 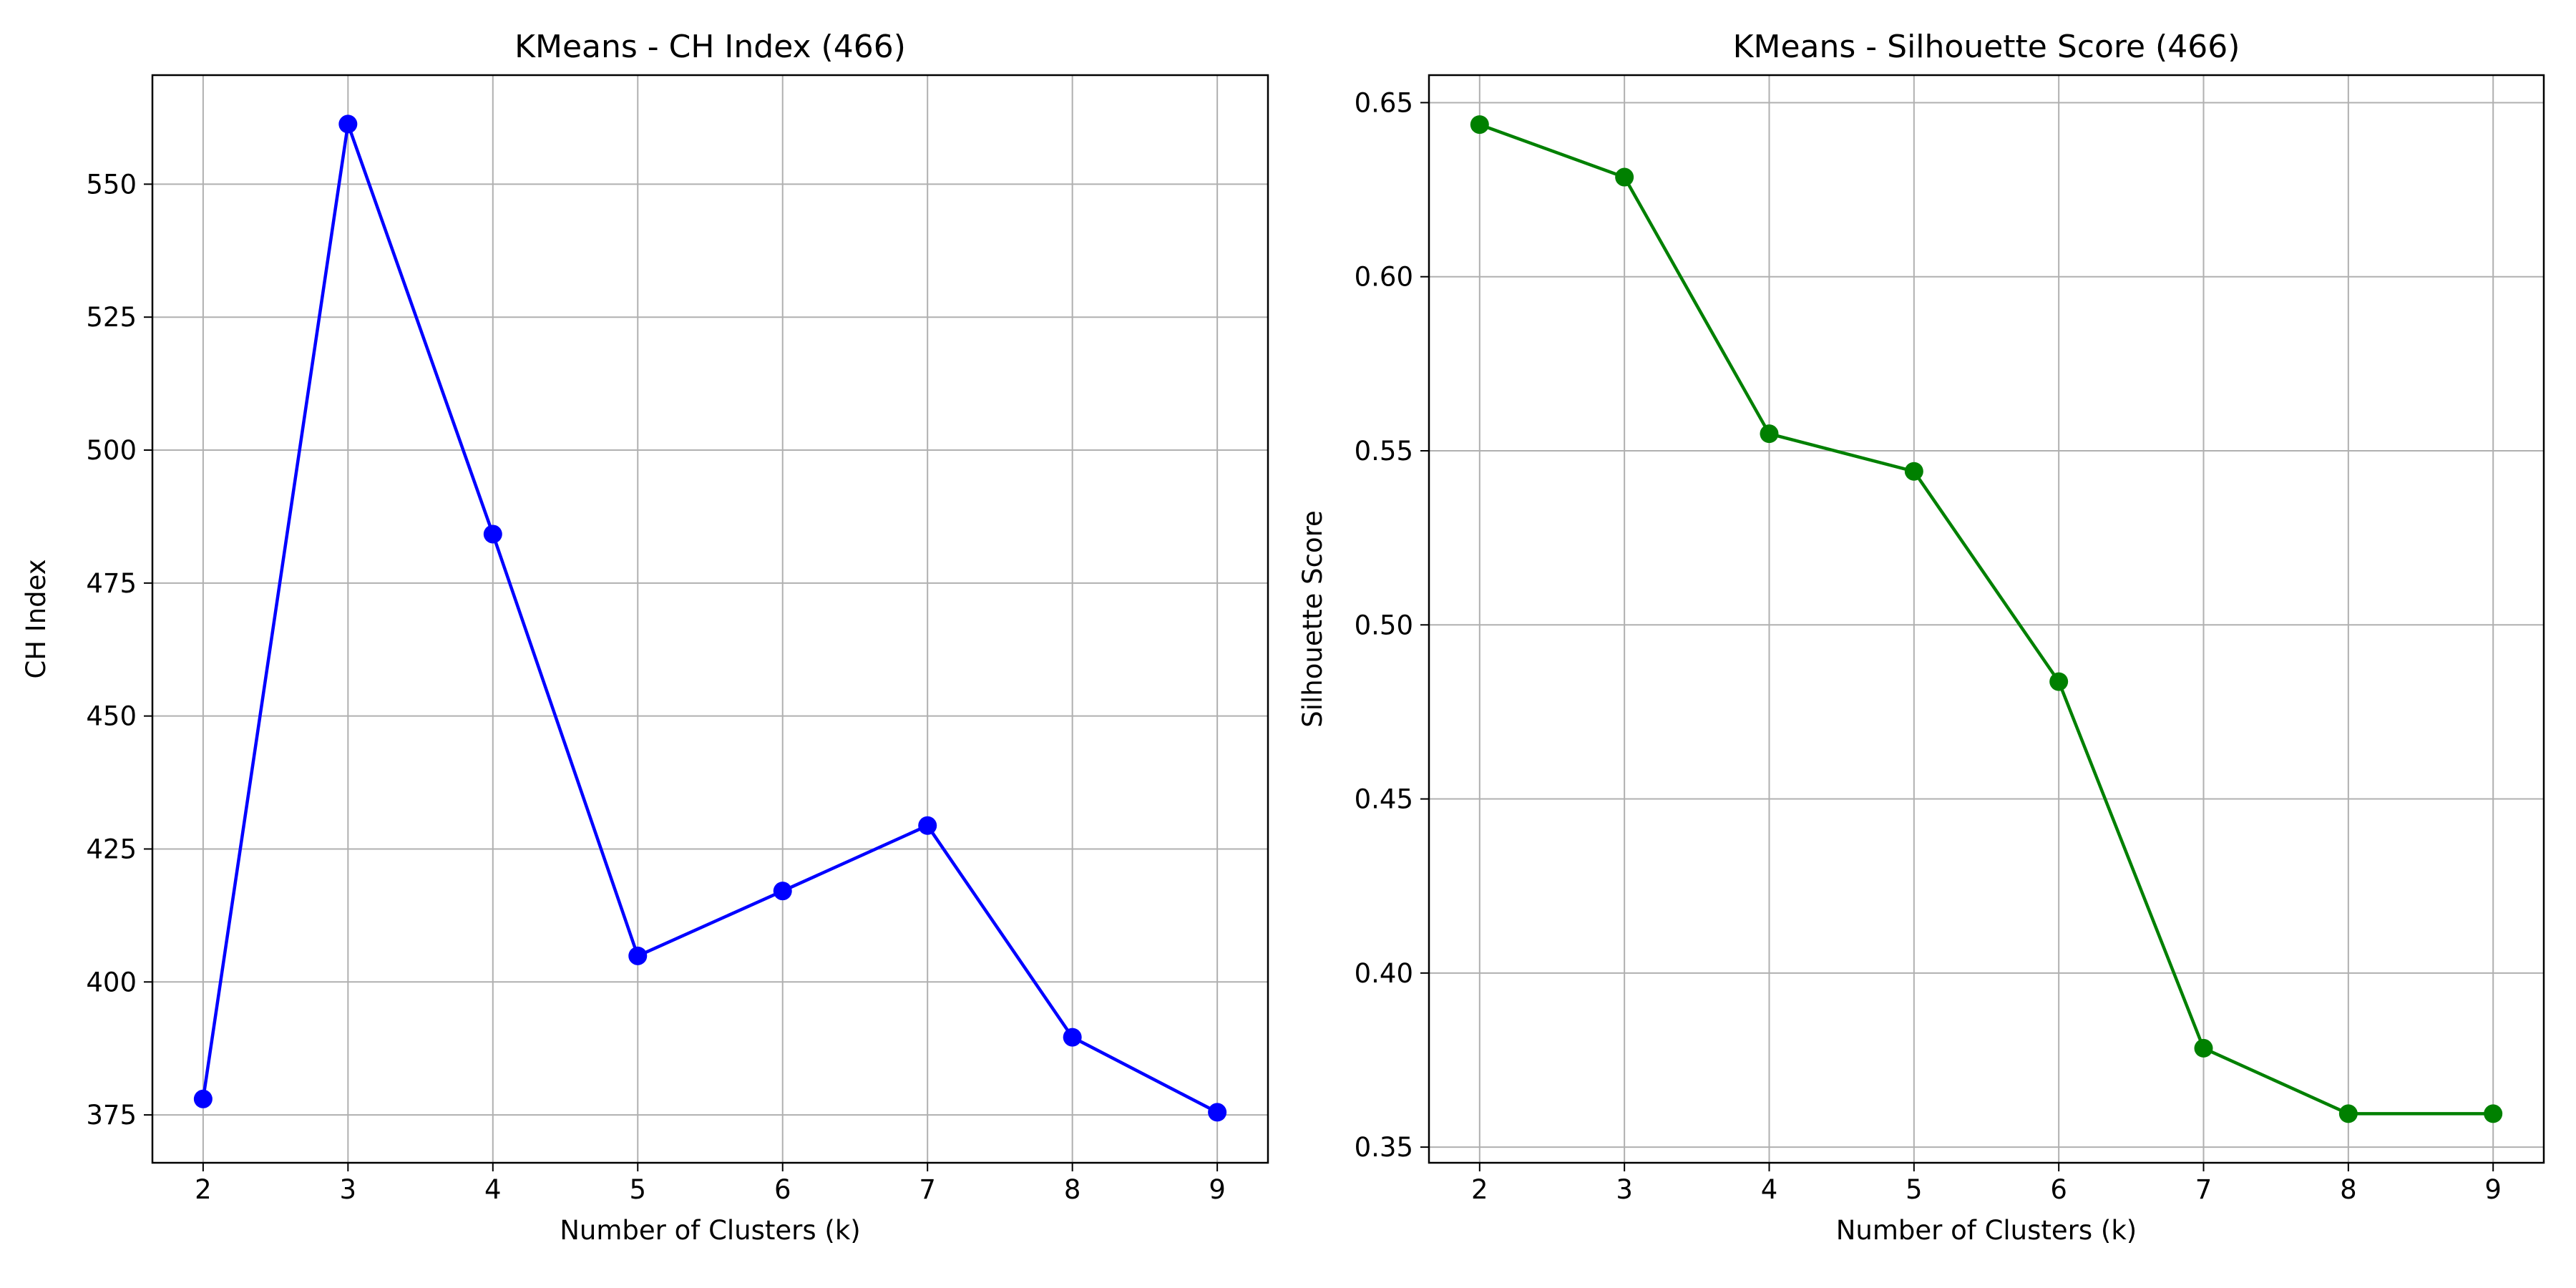 I want to click on silhouette-chart-title: KMeans - Silhouette Score (466), so click(x=1987, y=47).